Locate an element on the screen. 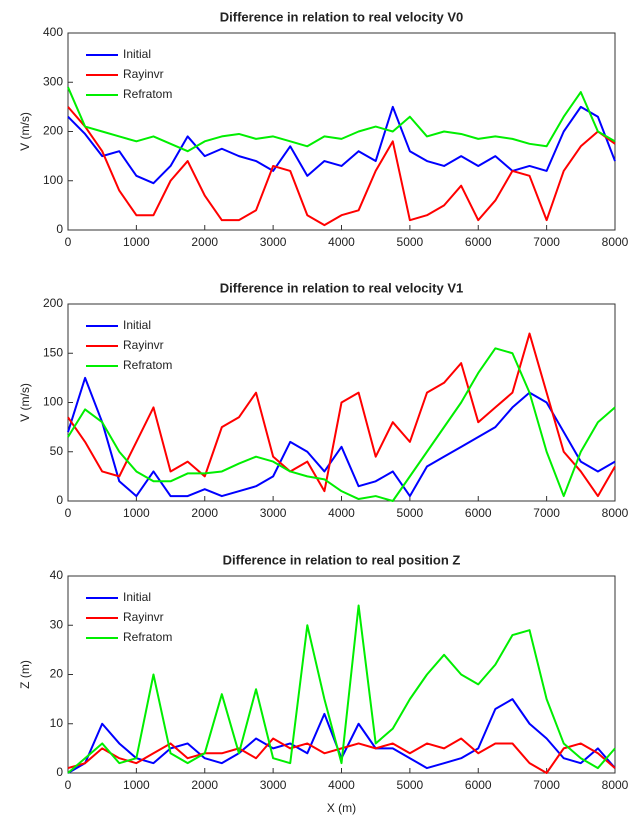 This screenshot has height=819, width=642. y-tick-label: 150 is located at coordinates (53, 352).